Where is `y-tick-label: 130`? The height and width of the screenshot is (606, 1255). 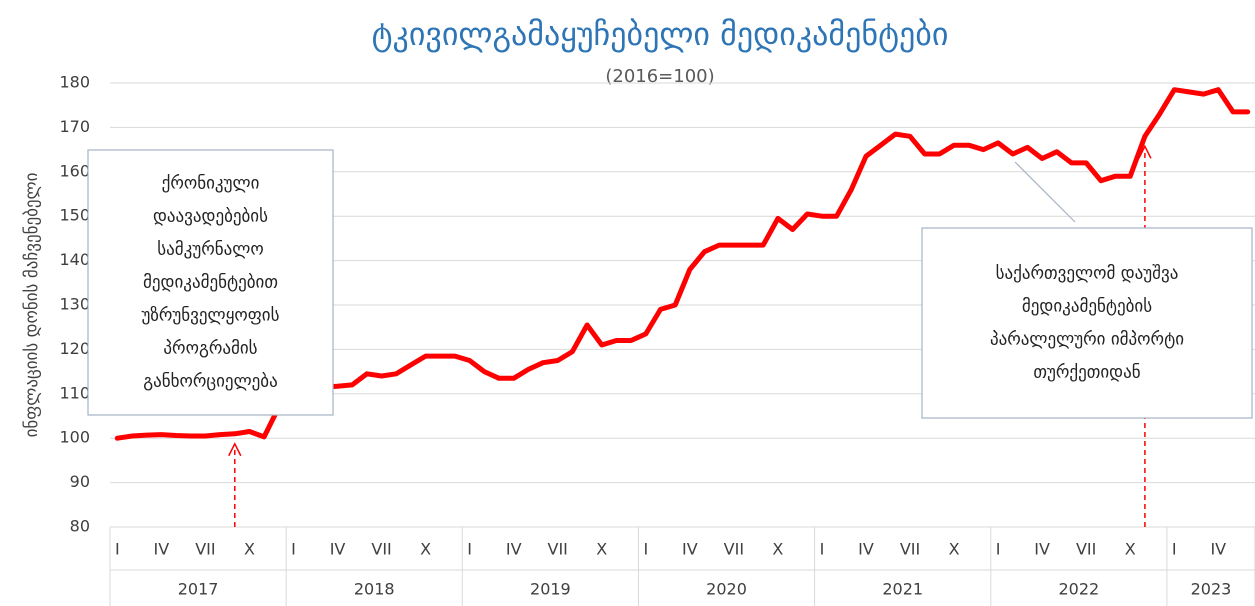 y-tick-label: 130 is located at coordinates (74, 304).